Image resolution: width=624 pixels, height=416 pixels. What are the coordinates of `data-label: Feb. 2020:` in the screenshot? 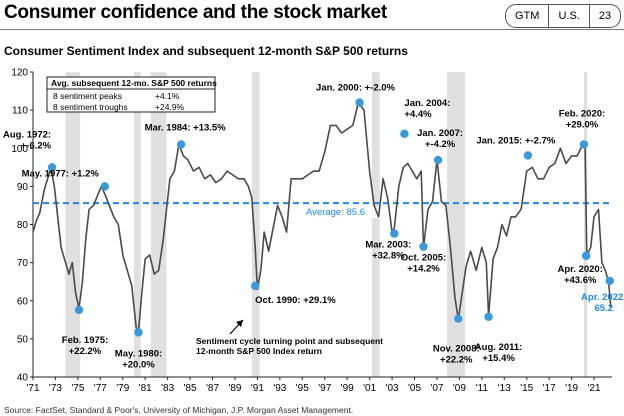 It's located at (582, 113).